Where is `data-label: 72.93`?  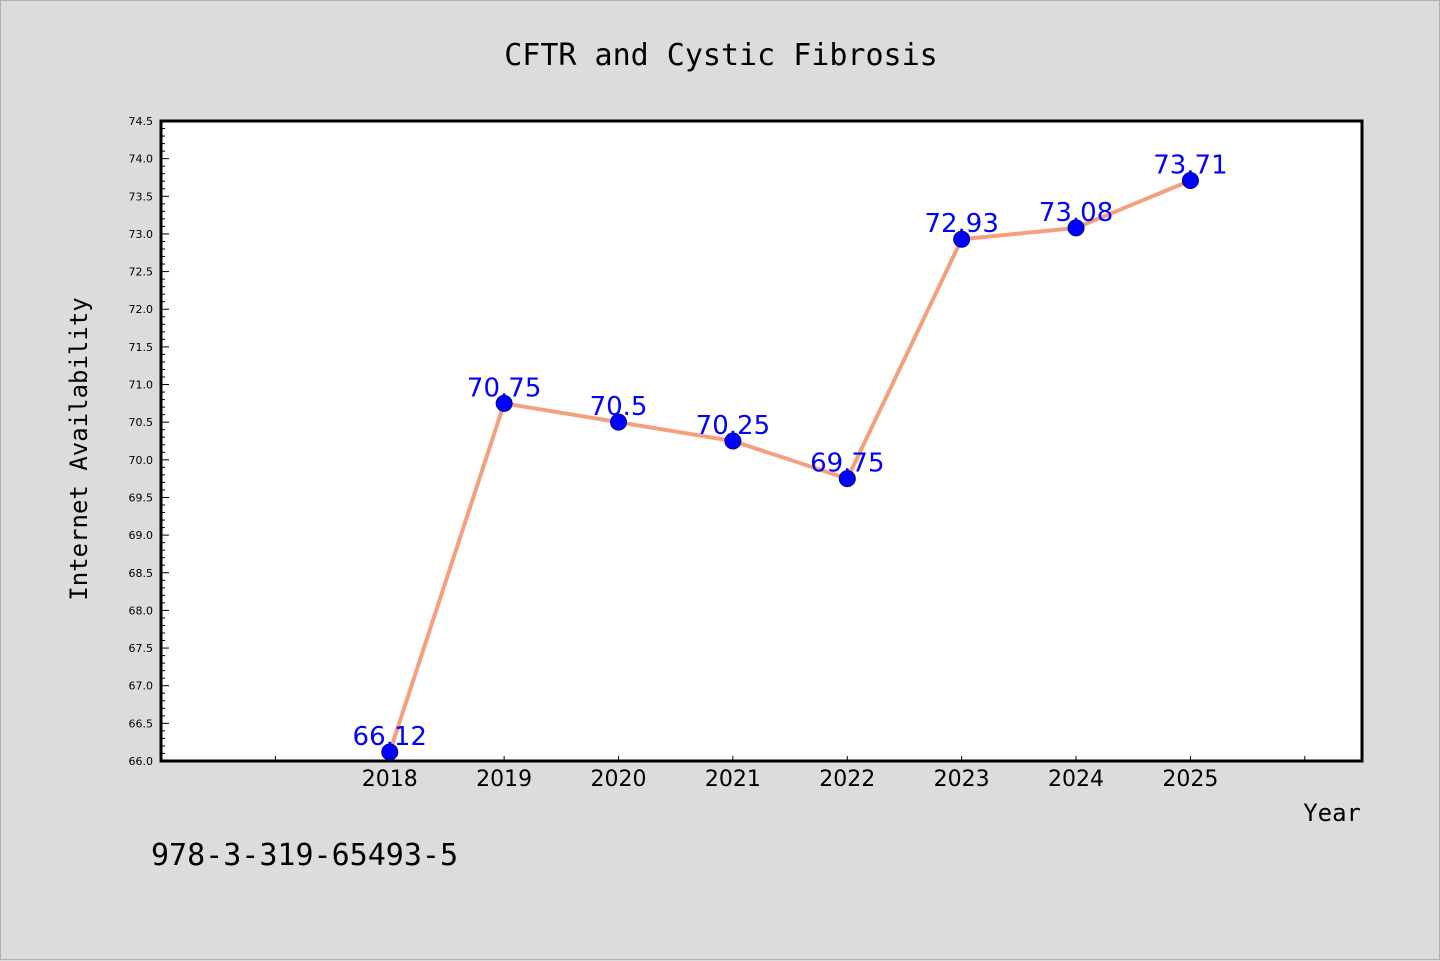 data-label: 72.93 is located at coordinates (961, 224).